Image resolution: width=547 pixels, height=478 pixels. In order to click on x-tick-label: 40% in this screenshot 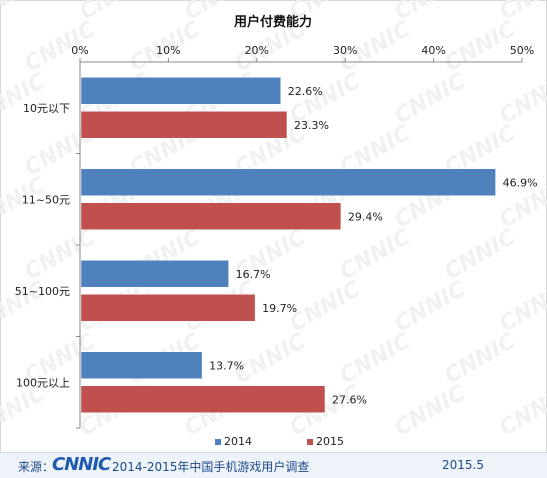, I will do `click(433, 50)`.